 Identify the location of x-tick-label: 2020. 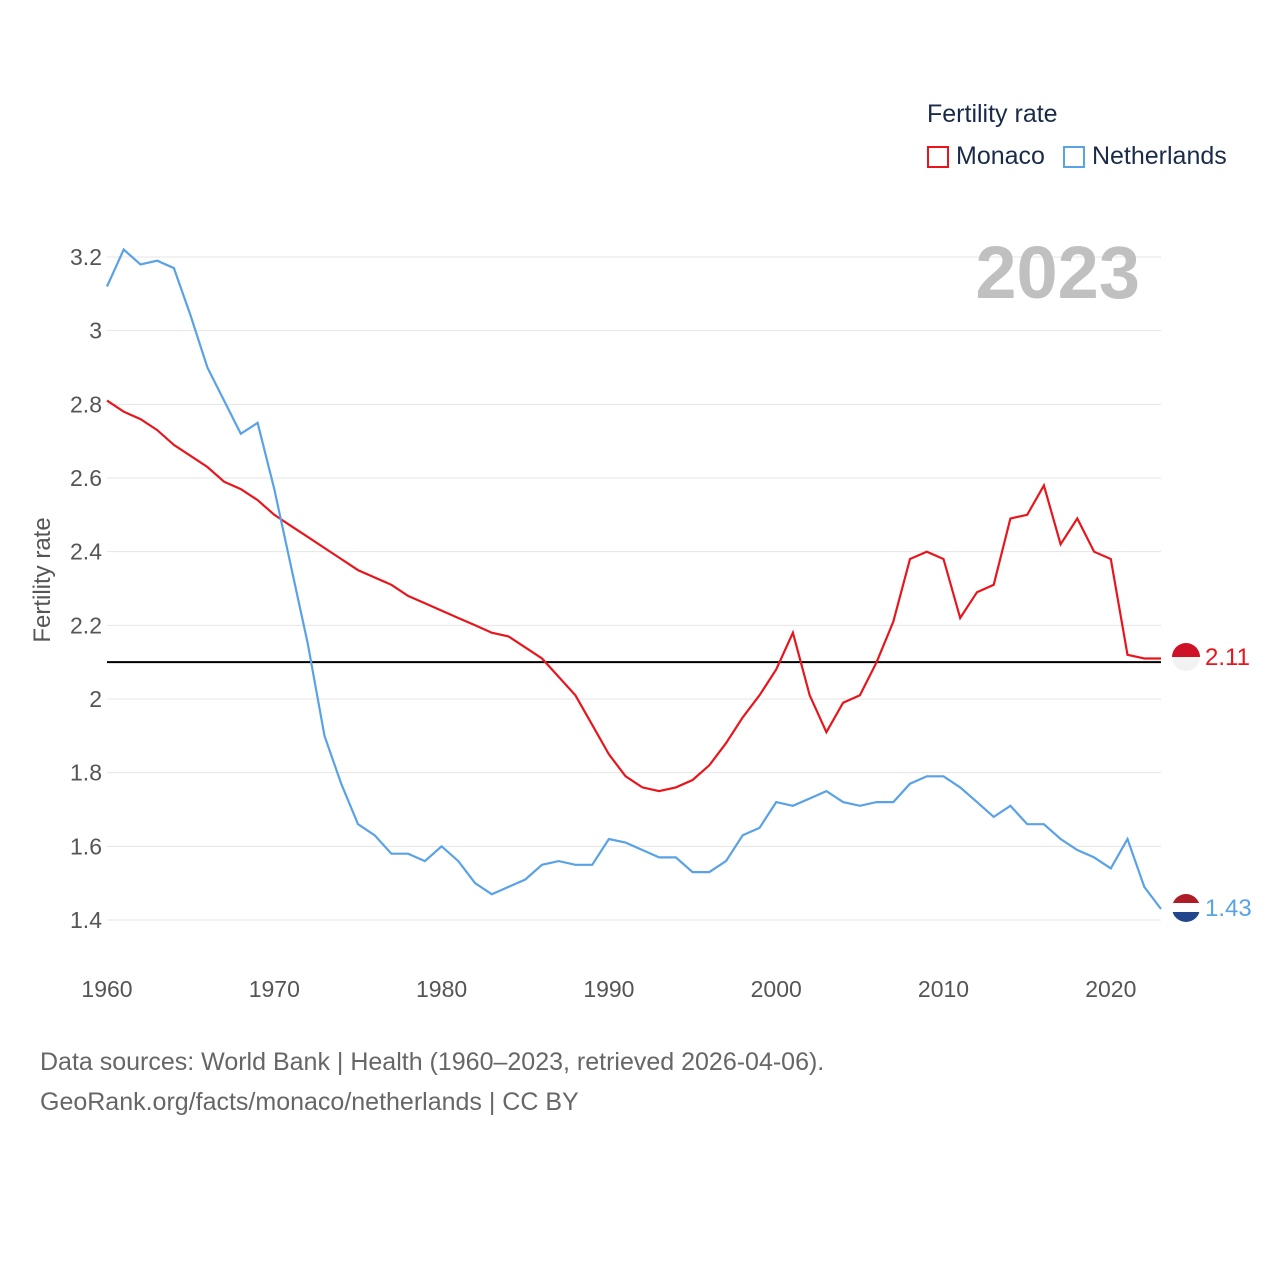
(1110, 989).